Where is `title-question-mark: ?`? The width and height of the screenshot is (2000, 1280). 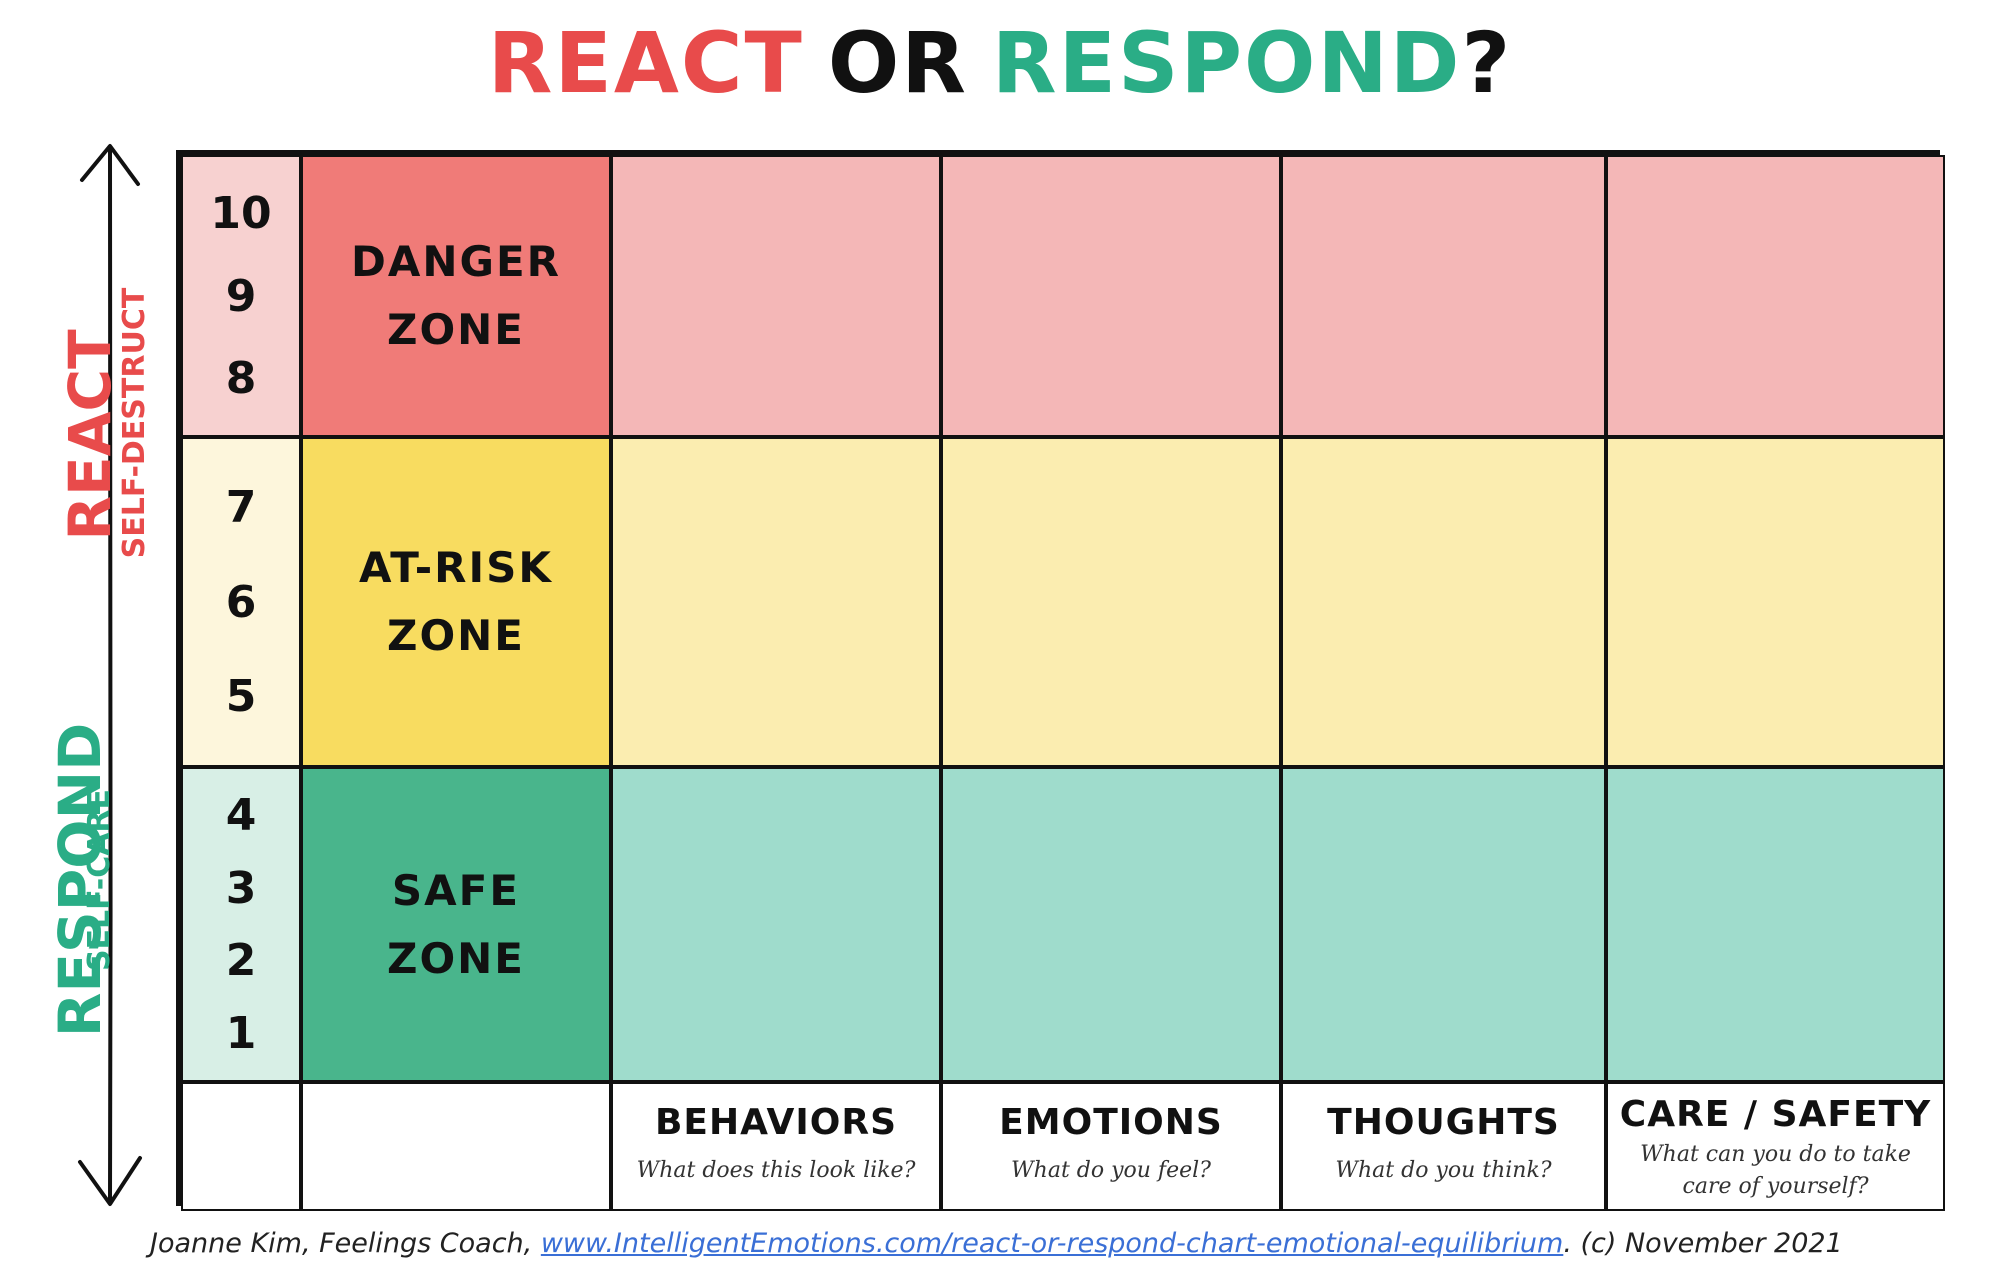 title-question-mark: ? is located at coordinates (1487, 63).